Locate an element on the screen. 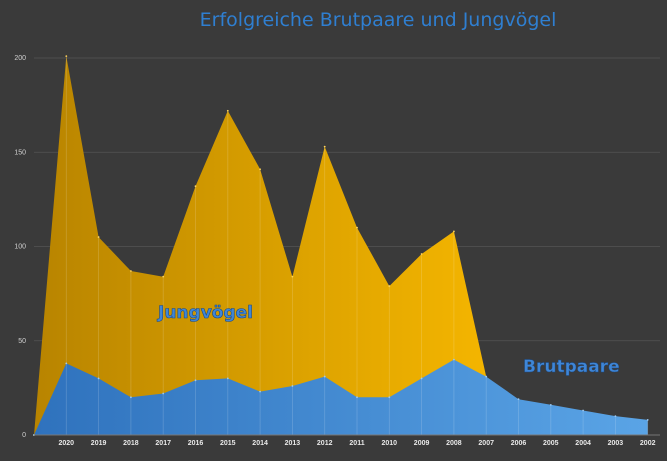 The image size is (667, 461). x-tick-label: 2019 is located at coordinates (99, 443).